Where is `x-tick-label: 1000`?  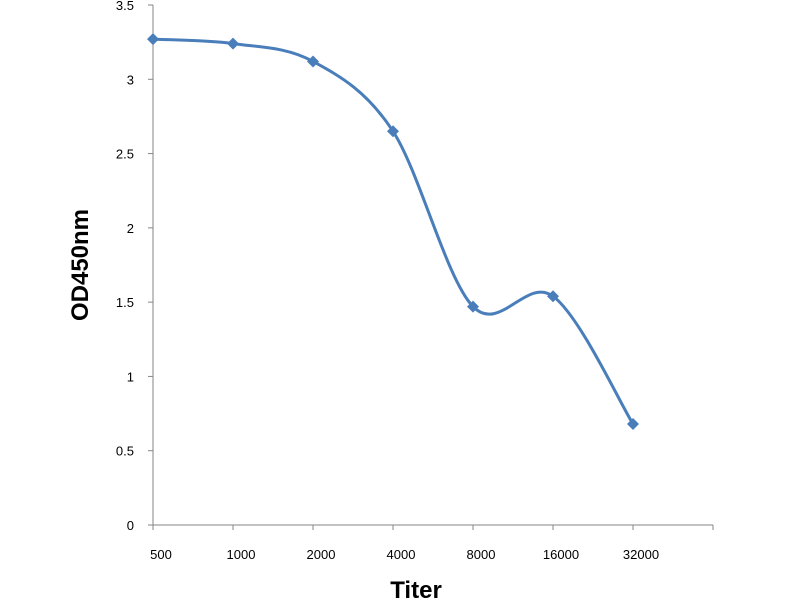 x-tick-label: 1000 is located at coordinates (241, 554).